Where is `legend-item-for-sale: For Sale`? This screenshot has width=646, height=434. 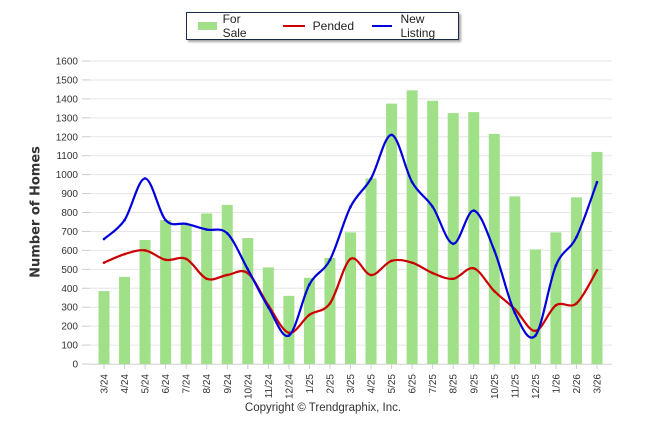 legend-item-for-sale: For Sale is located at coordinates (231, 26).